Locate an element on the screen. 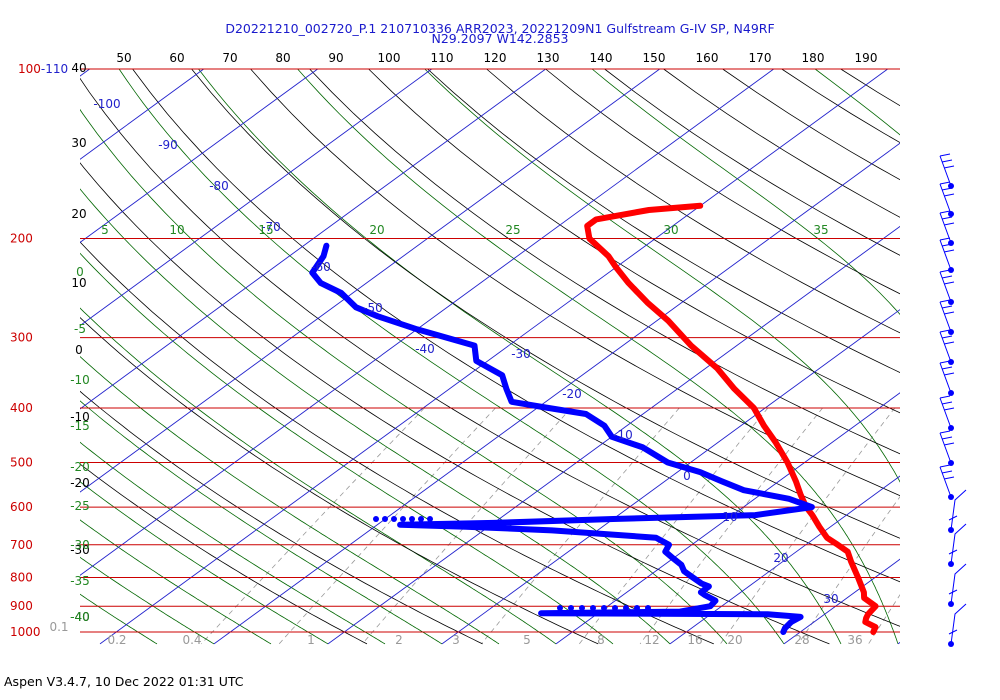 This screenshot has width=1000, height=700. moist-adiabat-label: 10 is located at coordinates (176, 230).